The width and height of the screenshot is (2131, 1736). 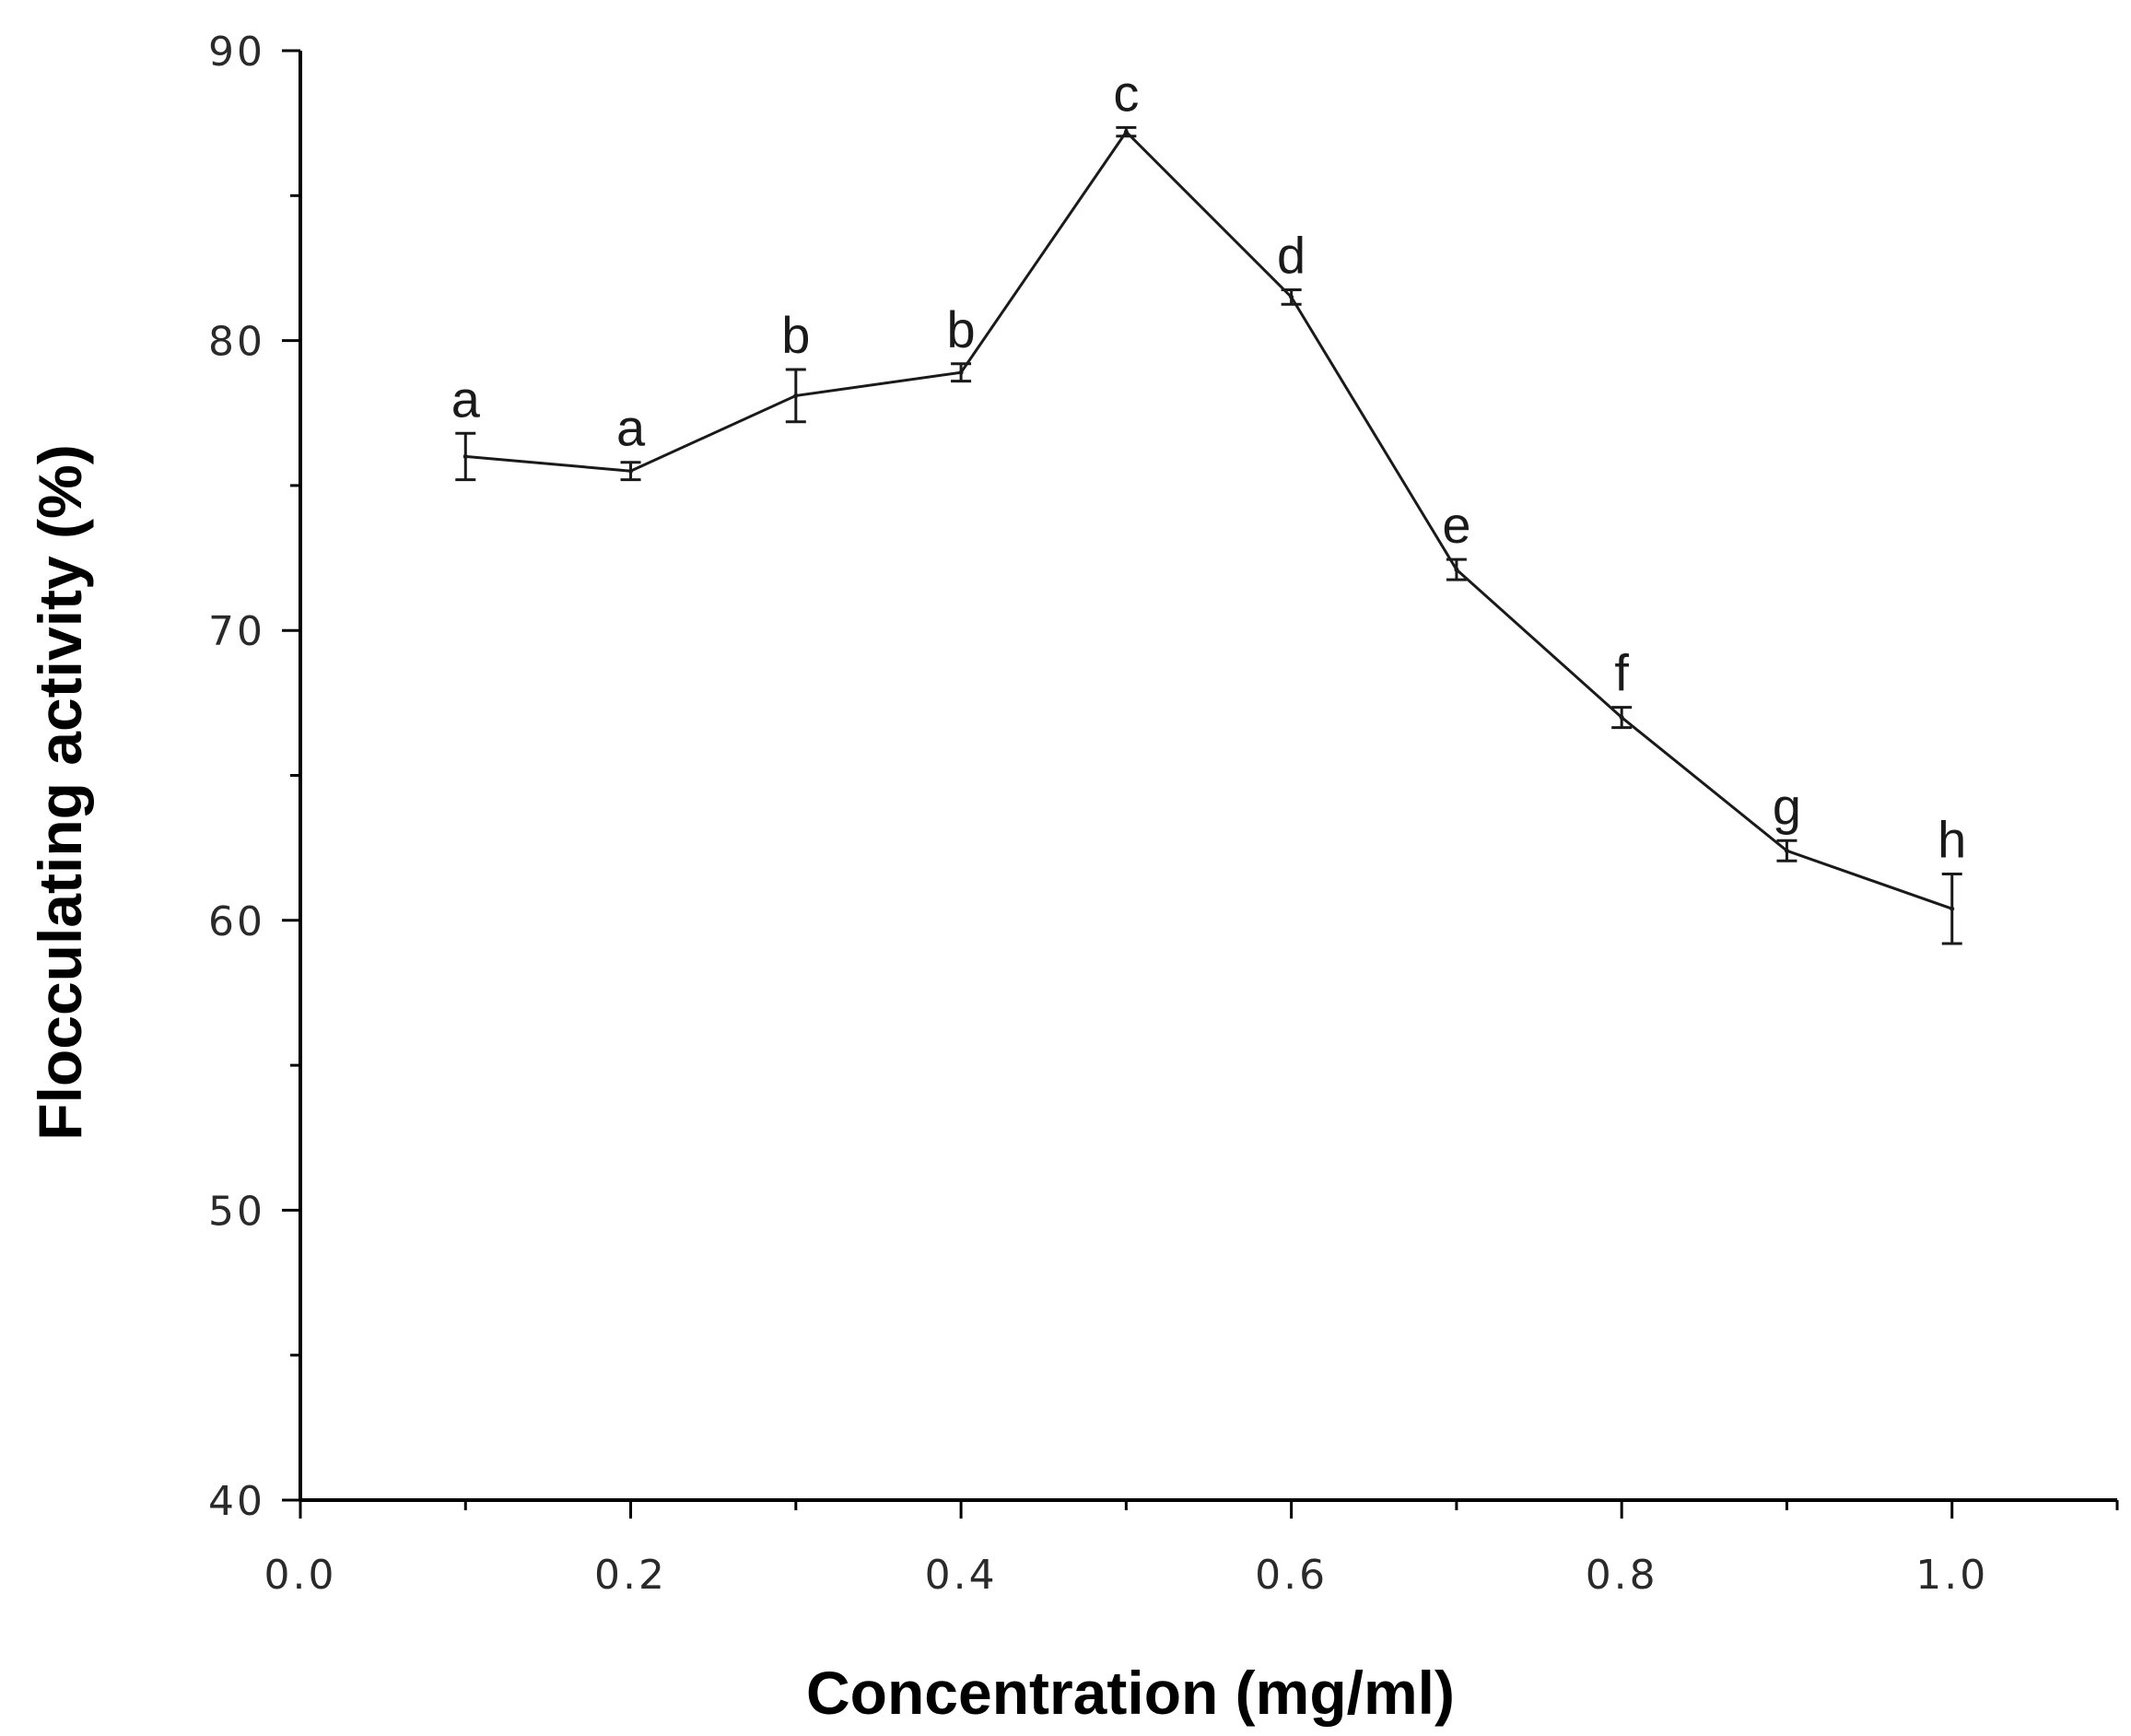 What do you see at coordinates (1191, 1550) in the screenshot?
I see `x-ticks: 0.0 0.2 0.4 0.6 0.8 1.0` at bounding box center [1191, 1550].